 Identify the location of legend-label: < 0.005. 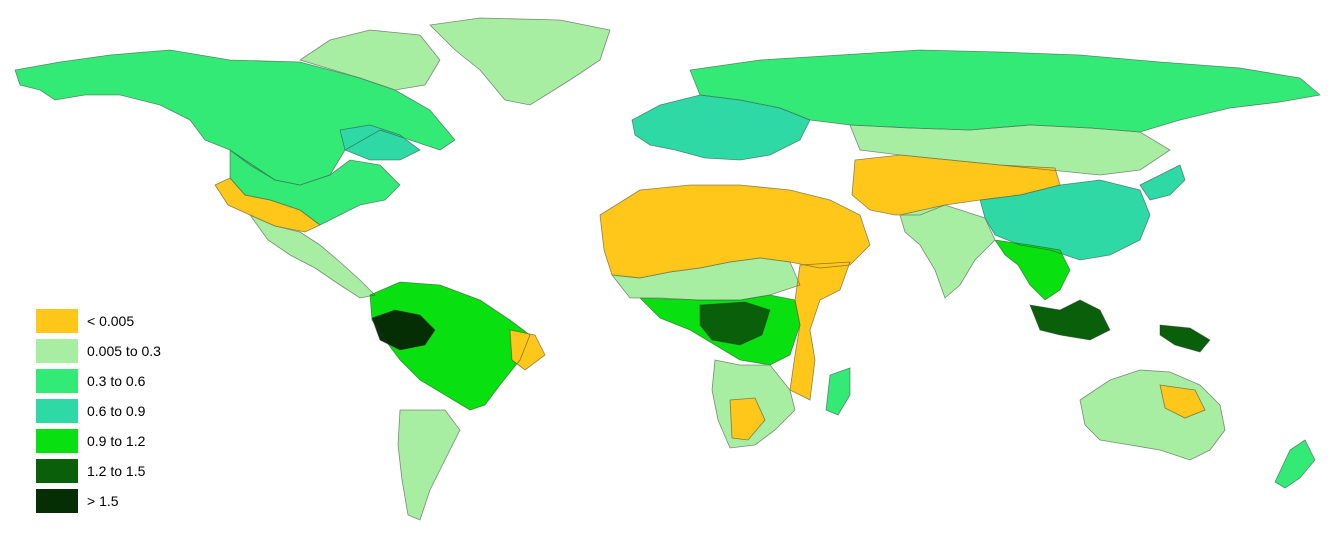
(111, 321).